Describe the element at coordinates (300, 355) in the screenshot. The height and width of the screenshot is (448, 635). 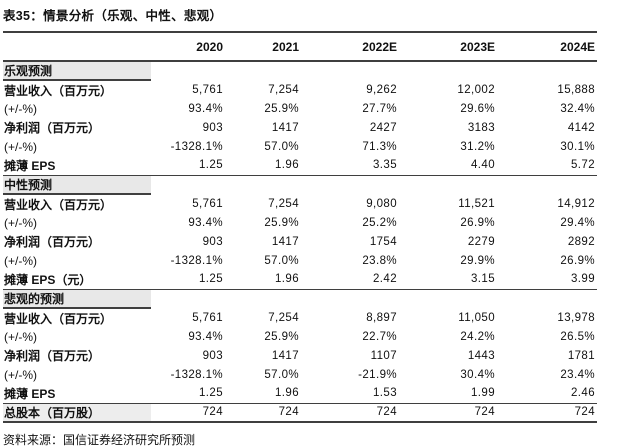
I see `table-row: 净利润（百万元） 903 1417 1107 1443 1781` at that location.